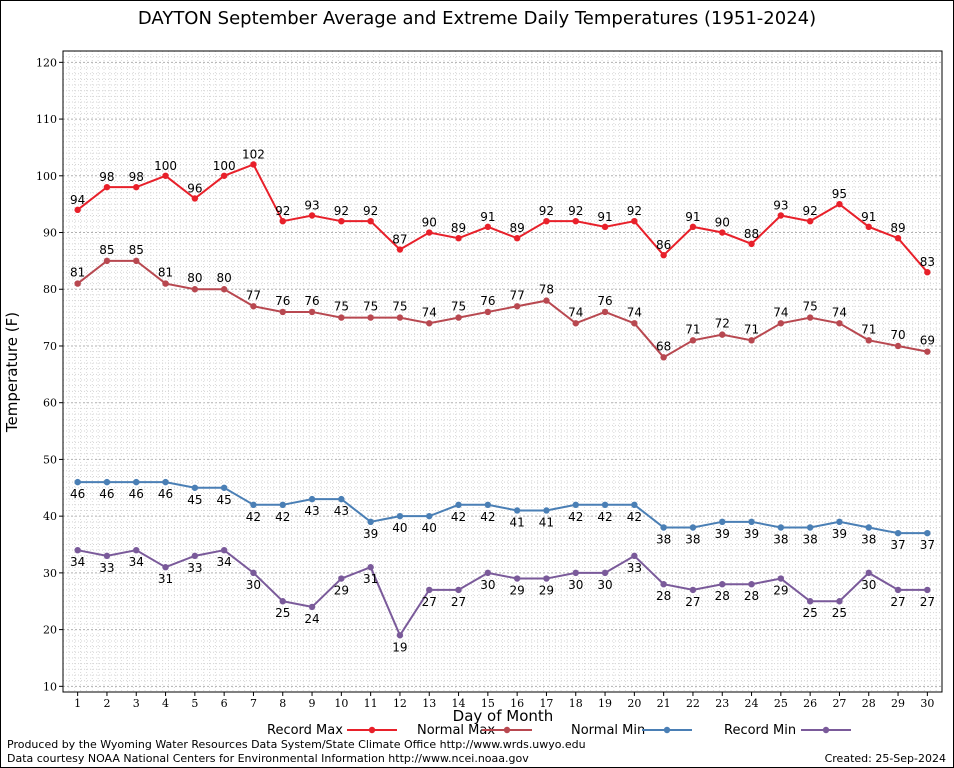 This screenshot has height=768, width=954. I want to click on legend: Record Max Normal Max Normal Min Record Min, so click(559, 730).